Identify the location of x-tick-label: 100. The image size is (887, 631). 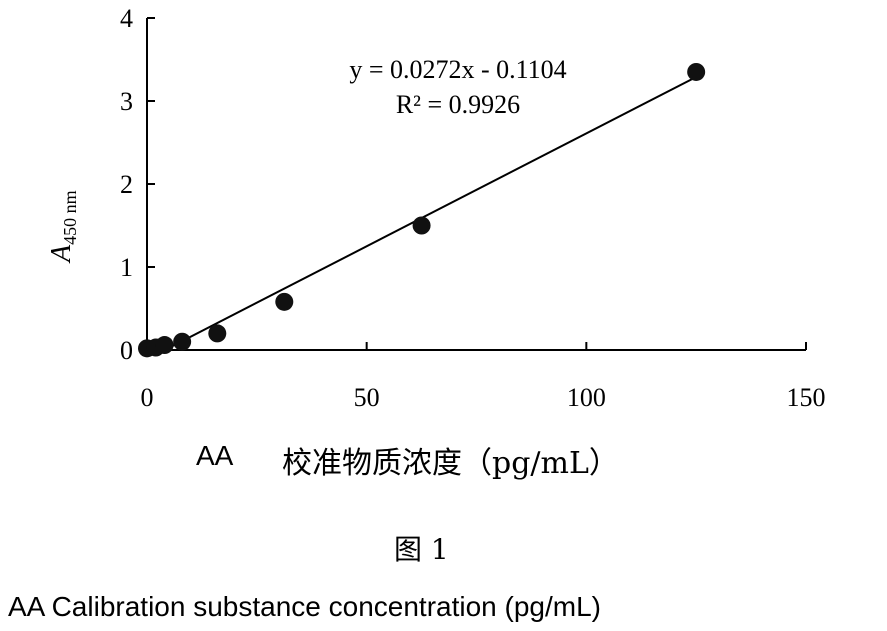
(586, 397).